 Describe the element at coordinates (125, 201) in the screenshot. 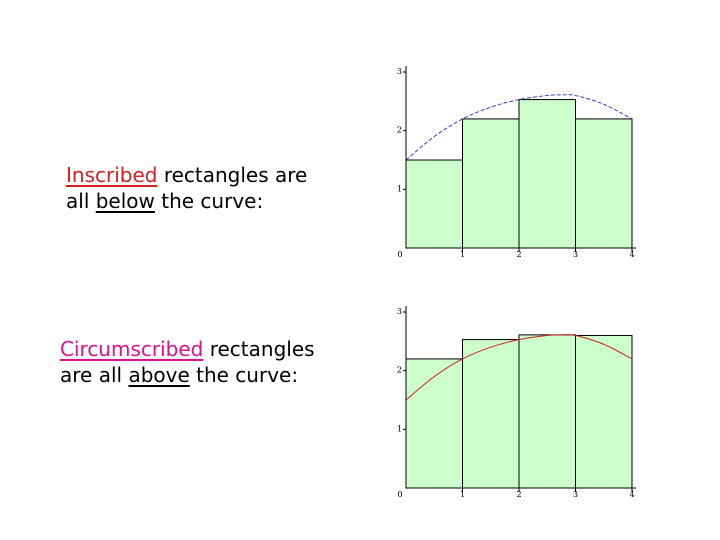

I see `below-word: below` at that location.